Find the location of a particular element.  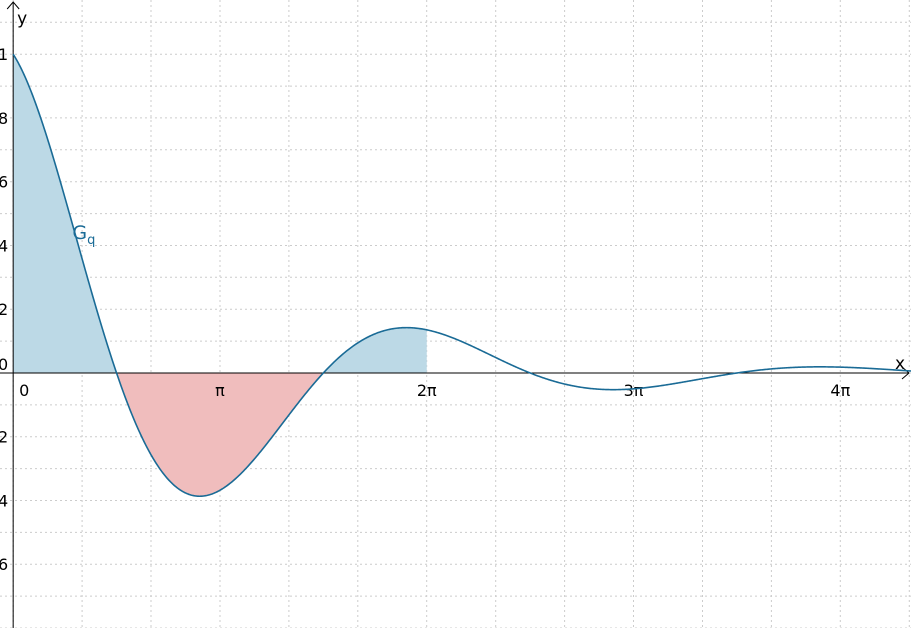

y-axis-arrow is located at coordinates (13, 5).